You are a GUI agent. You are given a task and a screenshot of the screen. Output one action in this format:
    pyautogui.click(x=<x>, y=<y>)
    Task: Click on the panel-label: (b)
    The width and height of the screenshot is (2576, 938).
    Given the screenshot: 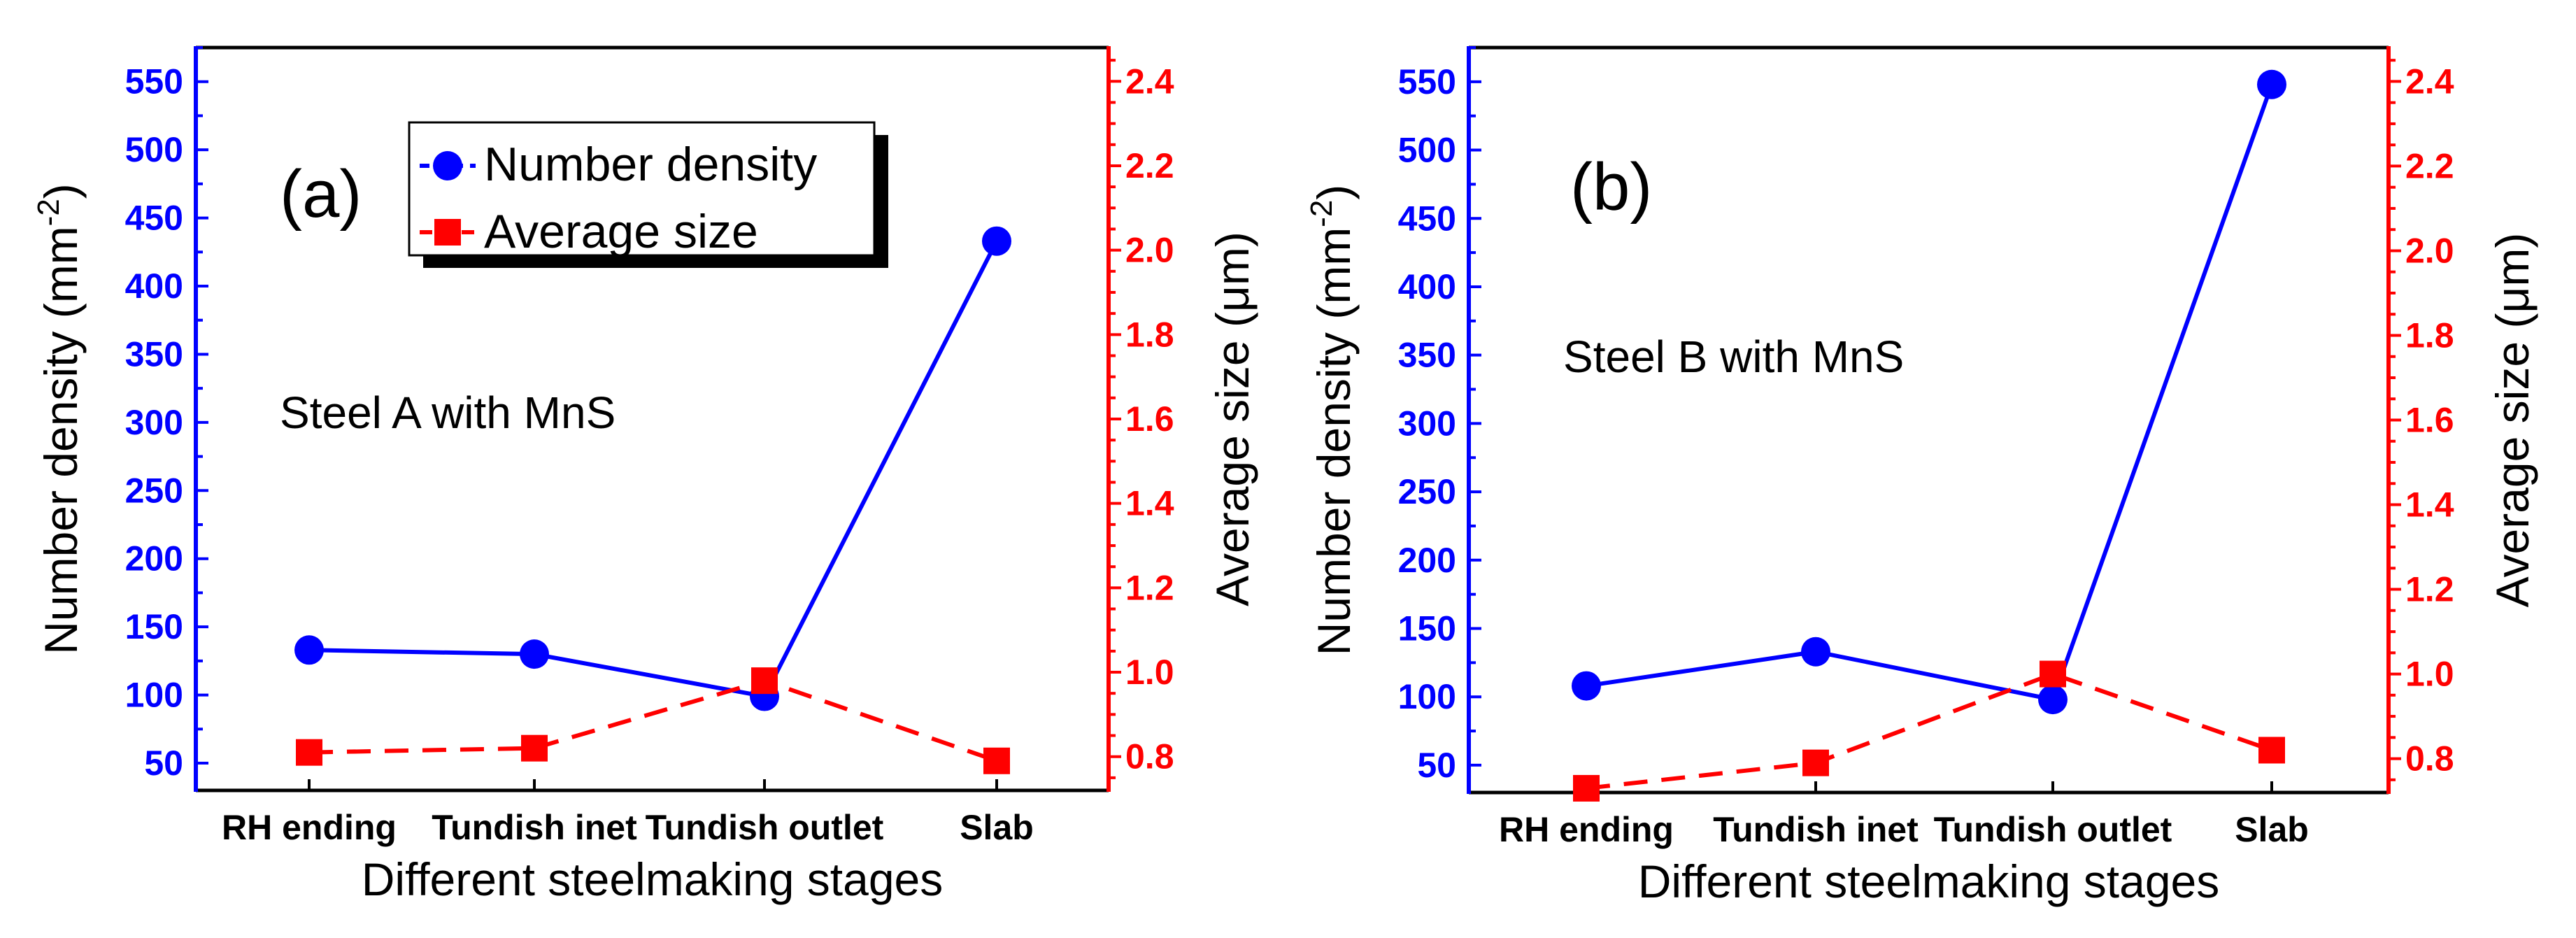 What is the action you would take?
    pyautogui.click(x=1611, y=187)
    